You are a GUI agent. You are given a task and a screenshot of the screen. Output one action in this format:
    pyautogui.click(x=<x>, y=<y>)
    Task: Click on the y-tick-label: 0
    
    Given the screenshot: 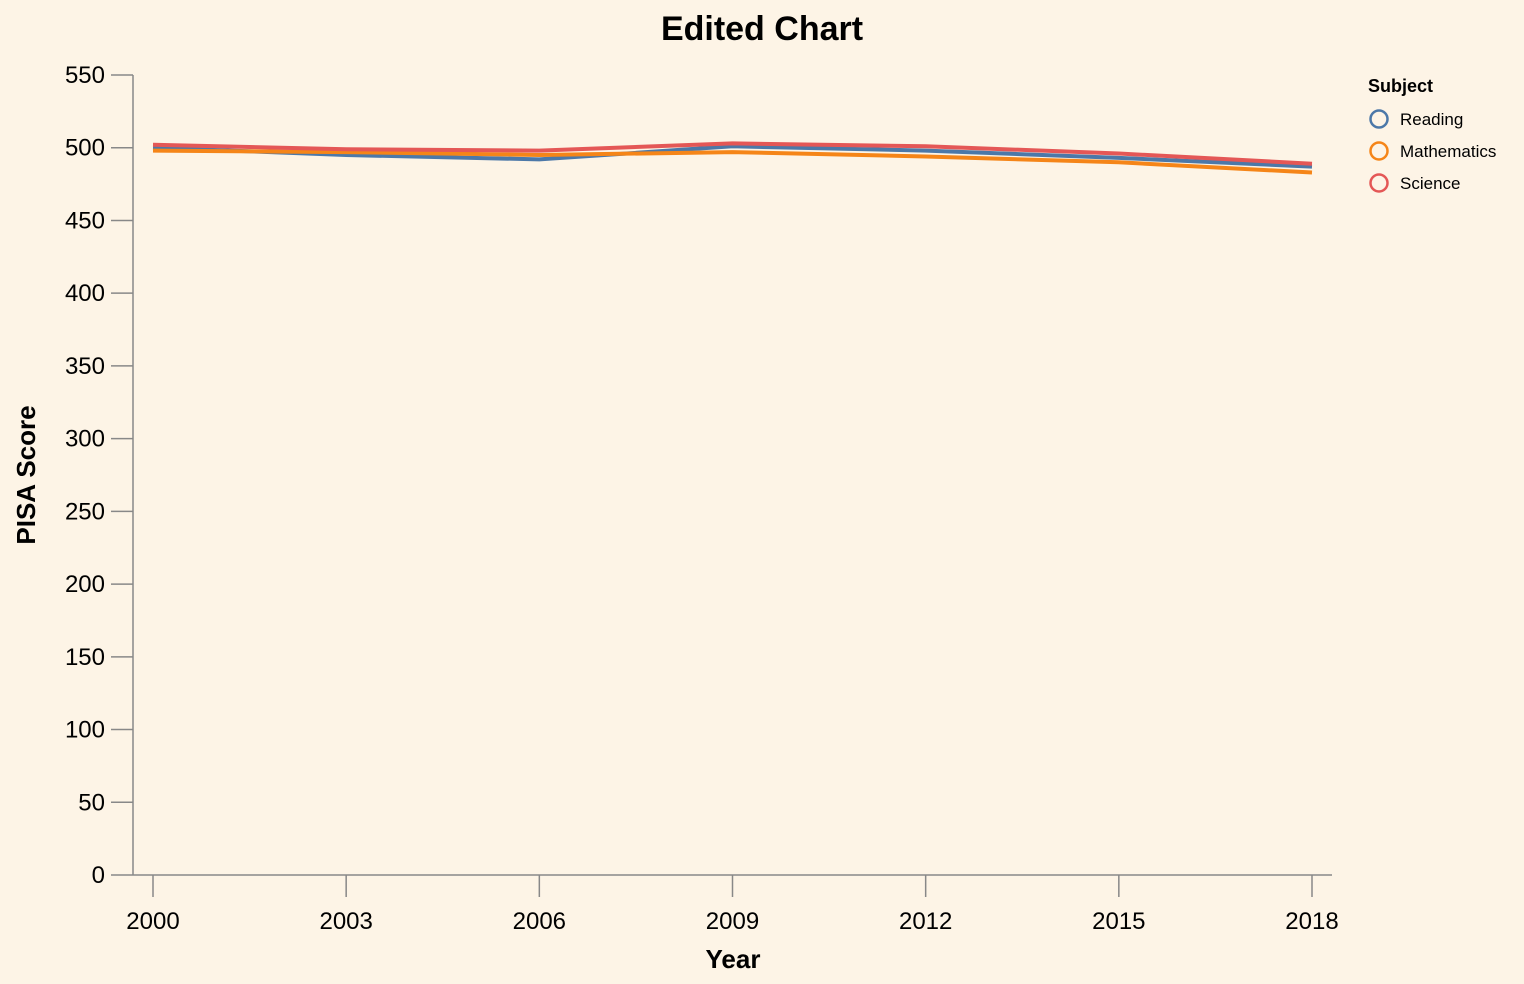 What is the action you would take?
    pyautogui.click(x=98, y=875)
    